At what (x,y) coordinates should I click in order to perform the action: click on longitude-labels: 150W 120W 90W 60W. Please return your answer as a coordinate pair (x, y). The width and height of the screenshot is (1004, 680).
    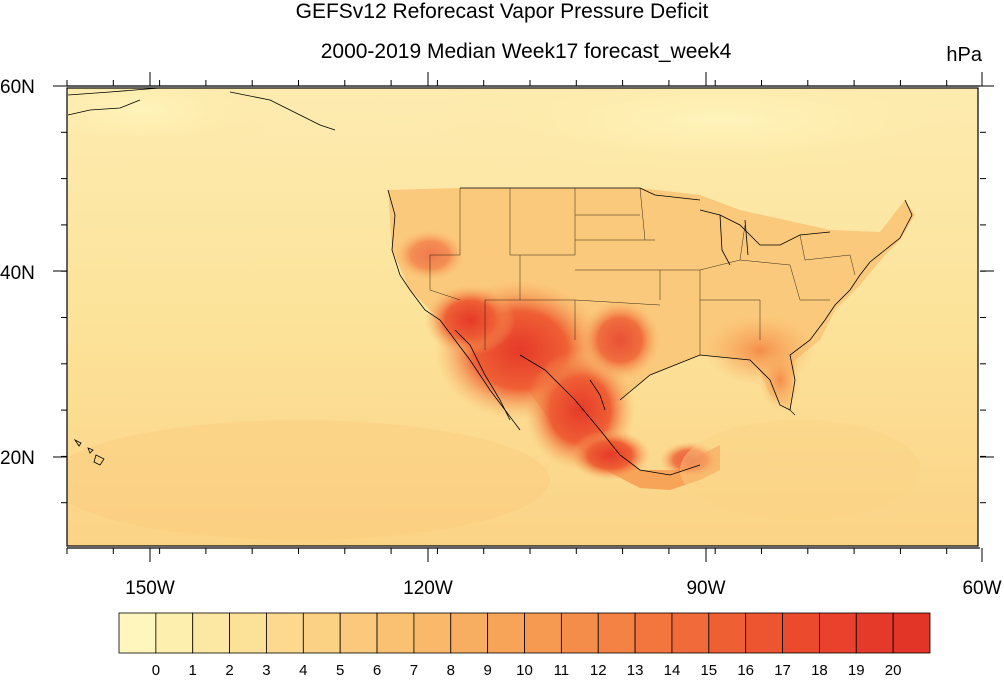
    Looking at the image, I should click on (563, 588).